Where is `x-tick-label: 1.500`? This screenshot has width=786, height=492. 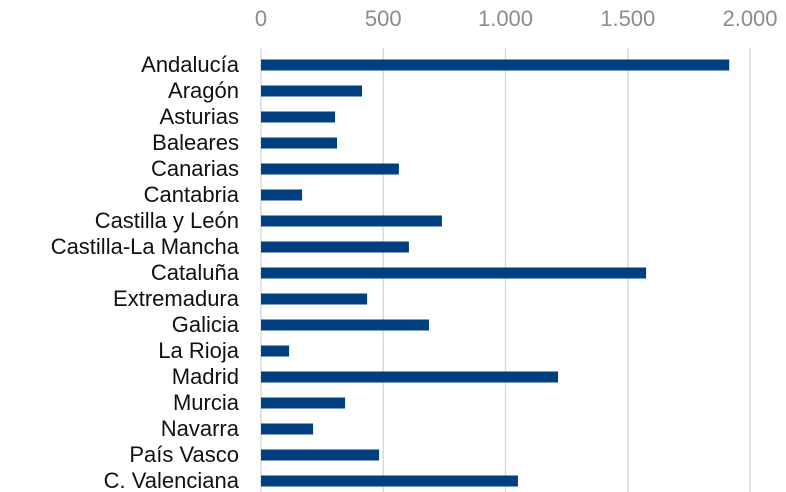
x-tick-label: 1.500 is located at coordinates (627, 18).